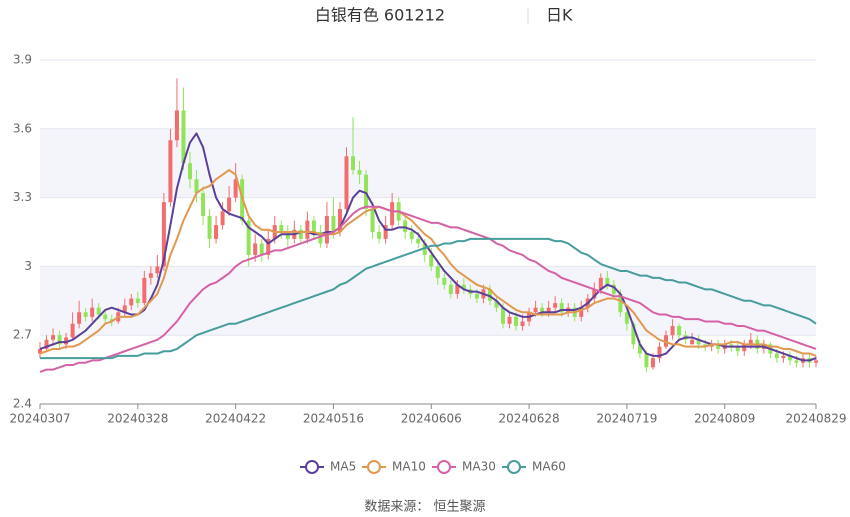  Describe the element at coordinates (39, 419) in the screenshot. I see `x-tick-label: 20240307` at that location.